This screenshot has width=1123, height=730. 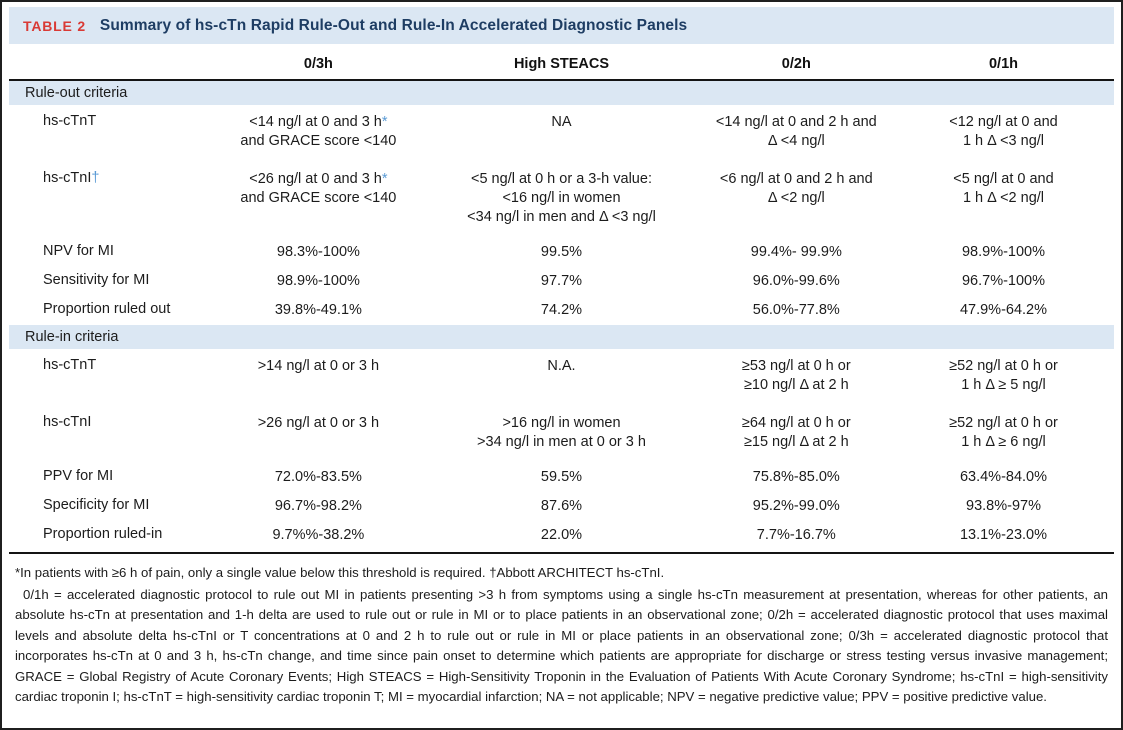 I want to click on row-label: Specificity for MI, so click(x=96, y=505).